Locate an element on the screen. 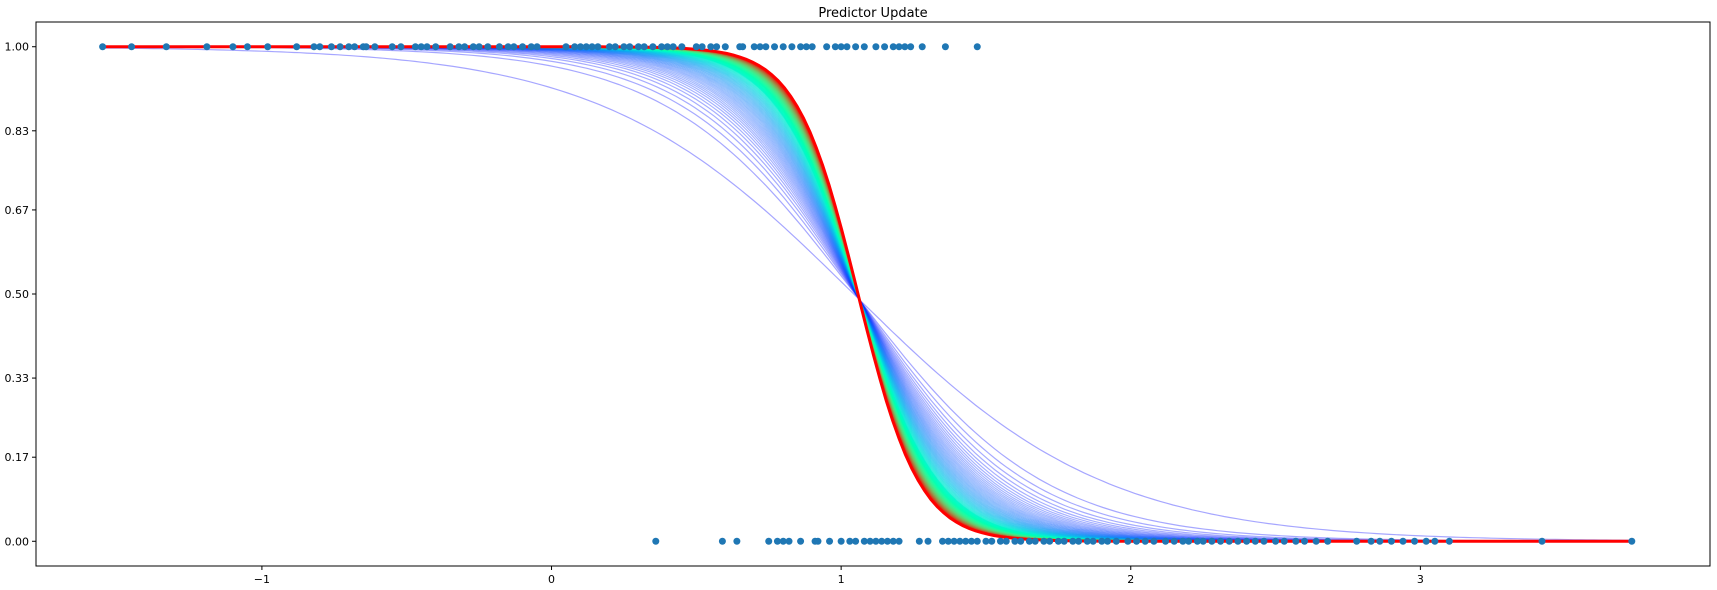  y-tick-label: 0.83 is located at coordinates (17, 131).